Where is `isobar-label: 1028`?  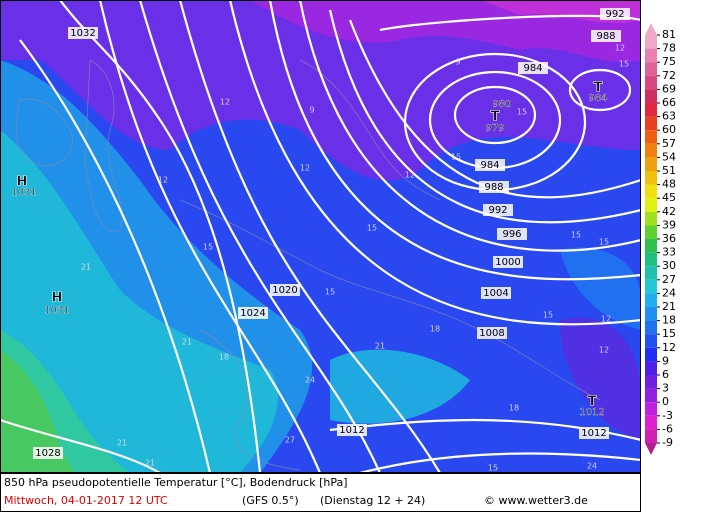 isobar-label: 1028 is located at coordinates (47, 453).